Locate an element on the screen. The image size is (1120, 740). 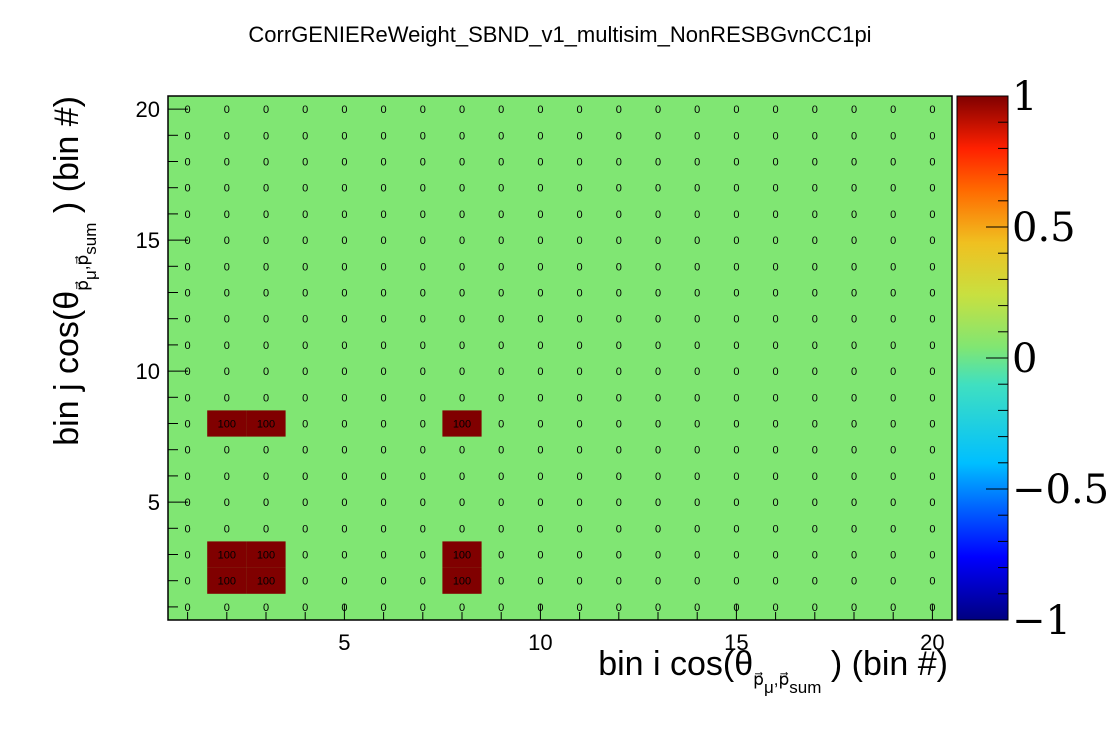
palette-tick-label: −0.5 is located at coordinates (1060, 490).